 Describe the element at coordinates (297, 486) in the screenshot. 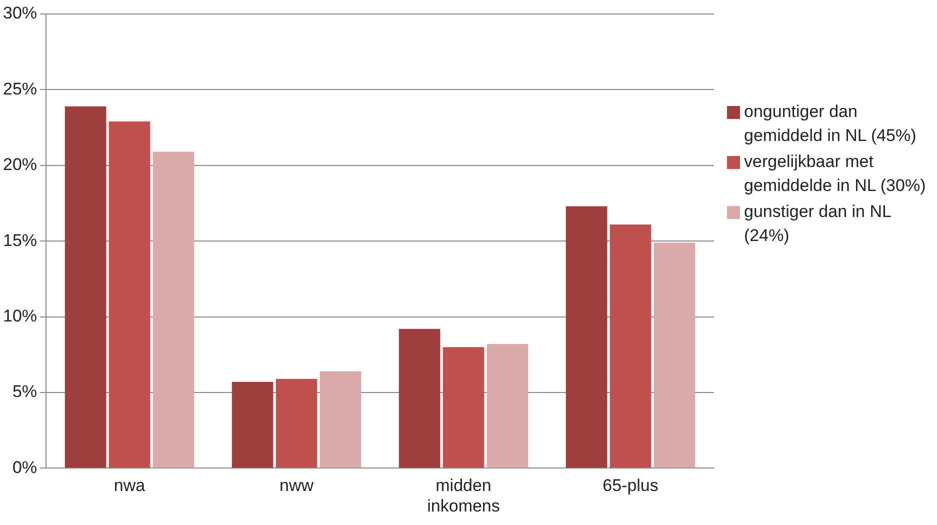

I see `x-tick-label: nww` at that location.